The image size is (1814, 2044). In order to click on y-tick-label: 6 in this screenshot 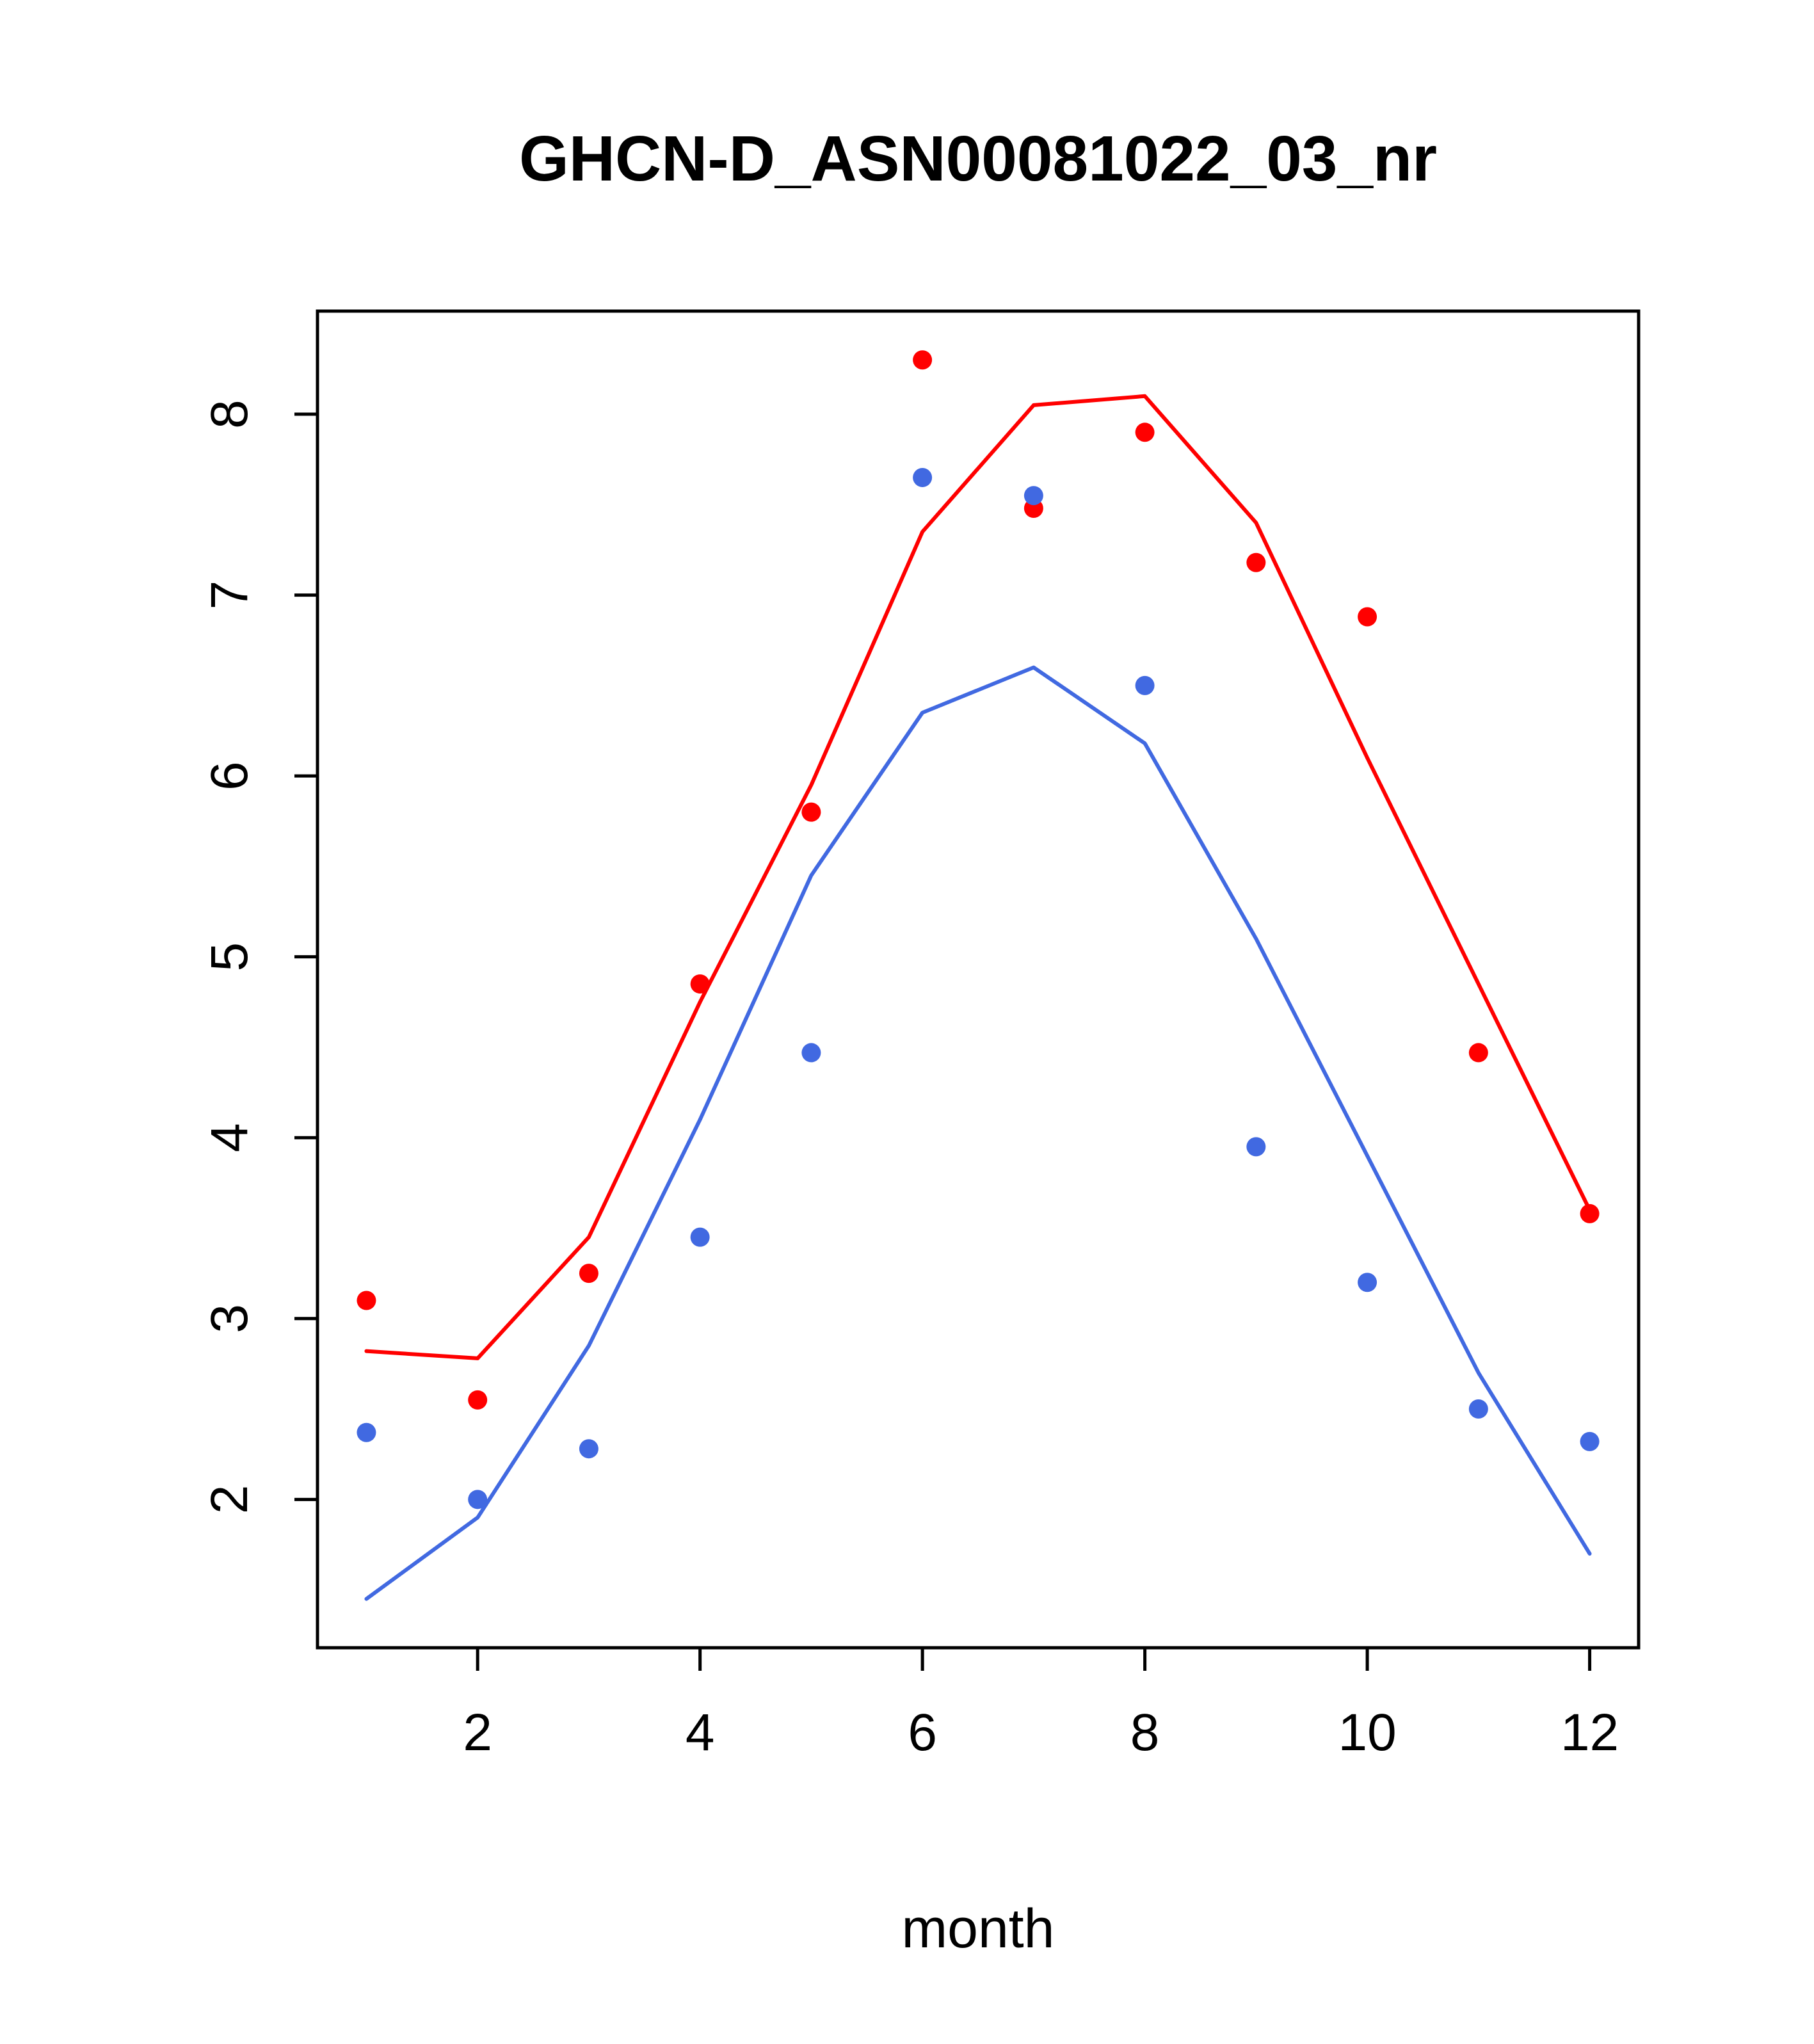, I will do `click(229, 776)`.